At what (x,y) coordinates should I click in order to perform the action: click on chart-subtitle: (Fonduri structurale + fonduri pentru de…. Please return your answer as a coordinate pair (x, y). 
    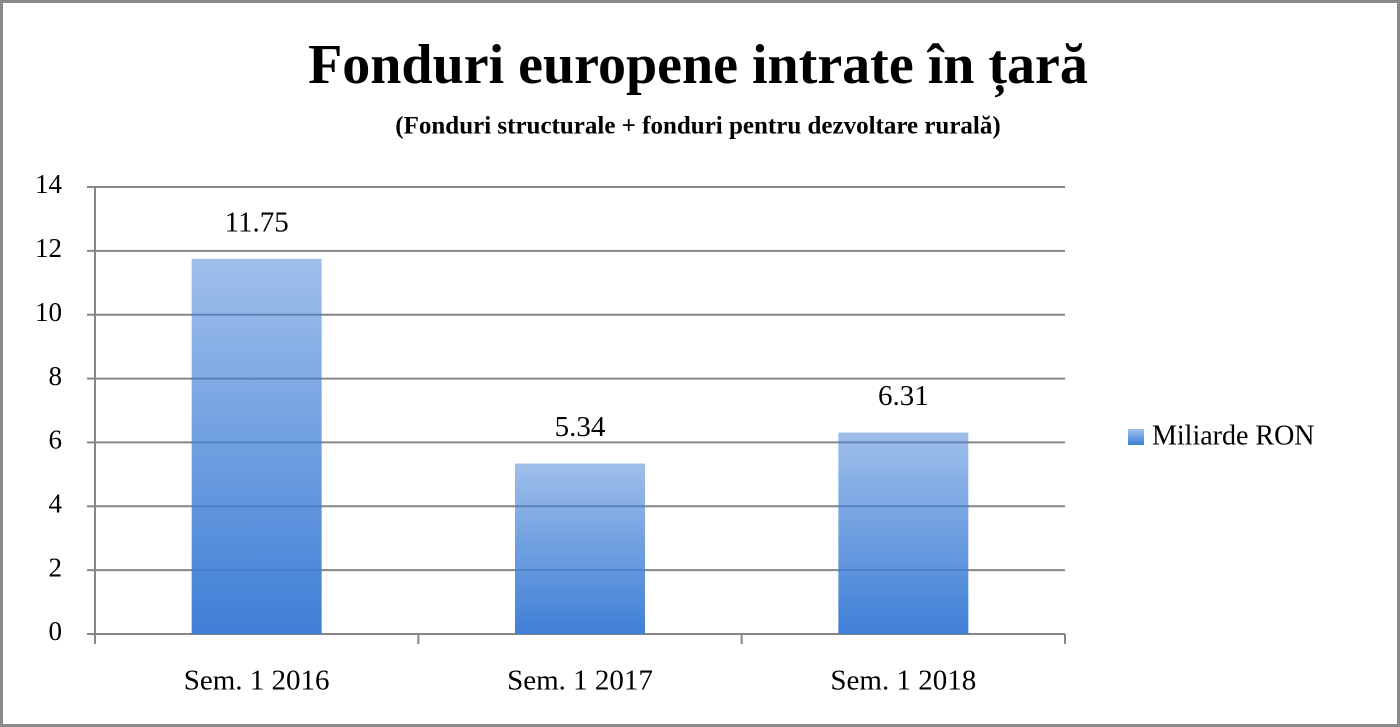
    Looking at the image, I should click on (697, 126).